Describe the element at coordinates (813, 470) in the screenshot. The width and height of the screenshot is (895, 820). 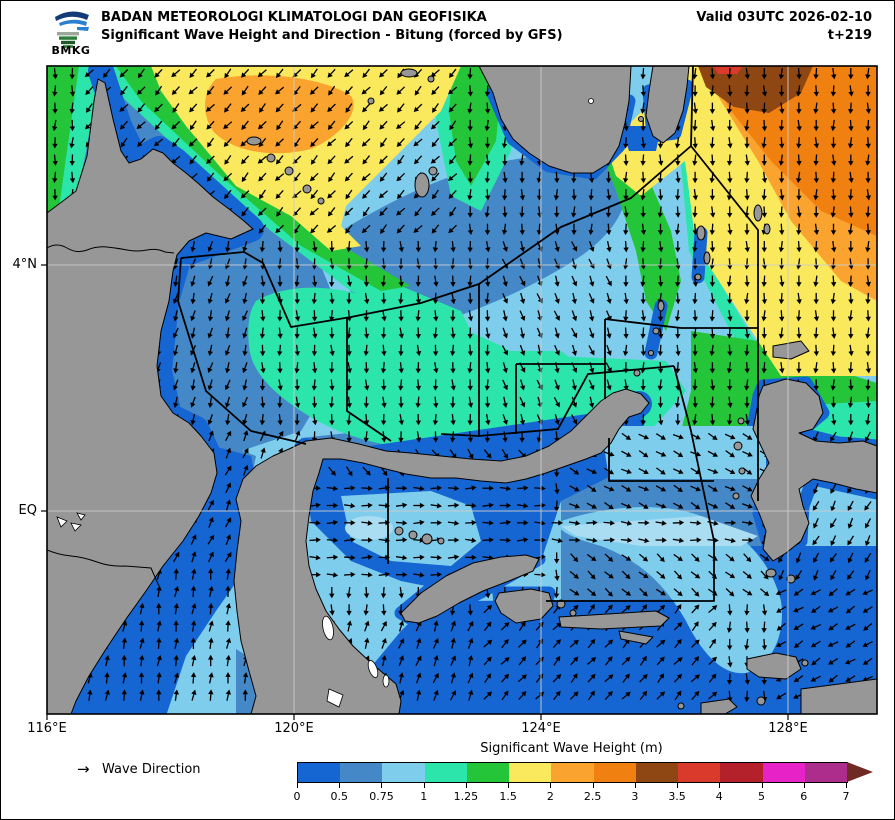
I see `land-halmahera` at that location.